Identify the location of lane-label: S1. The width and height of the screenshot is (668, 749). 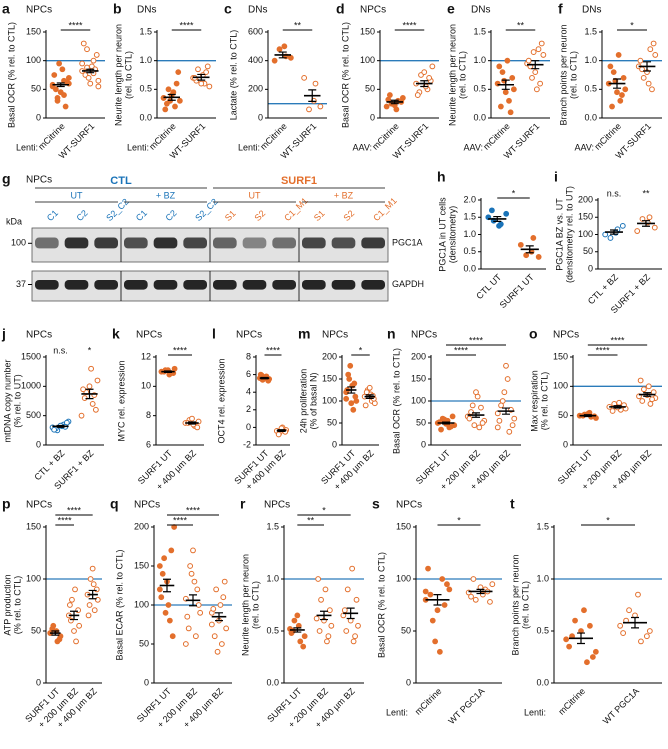
(230, 215).